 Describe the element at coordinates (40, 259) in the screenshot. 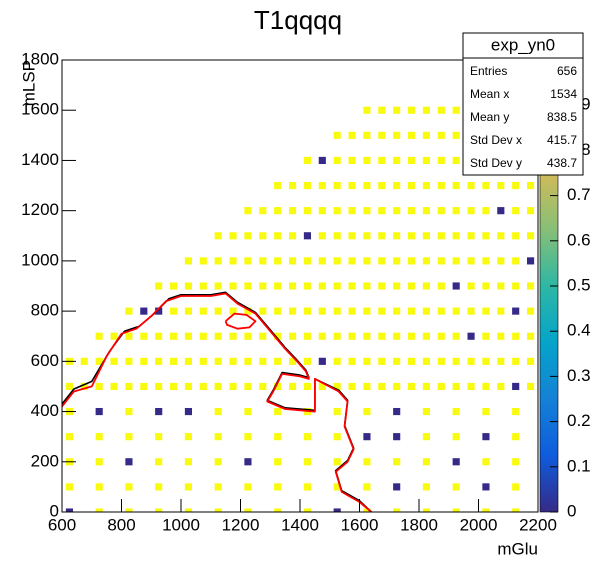

I see `y-tick-label: 1000` at that location.